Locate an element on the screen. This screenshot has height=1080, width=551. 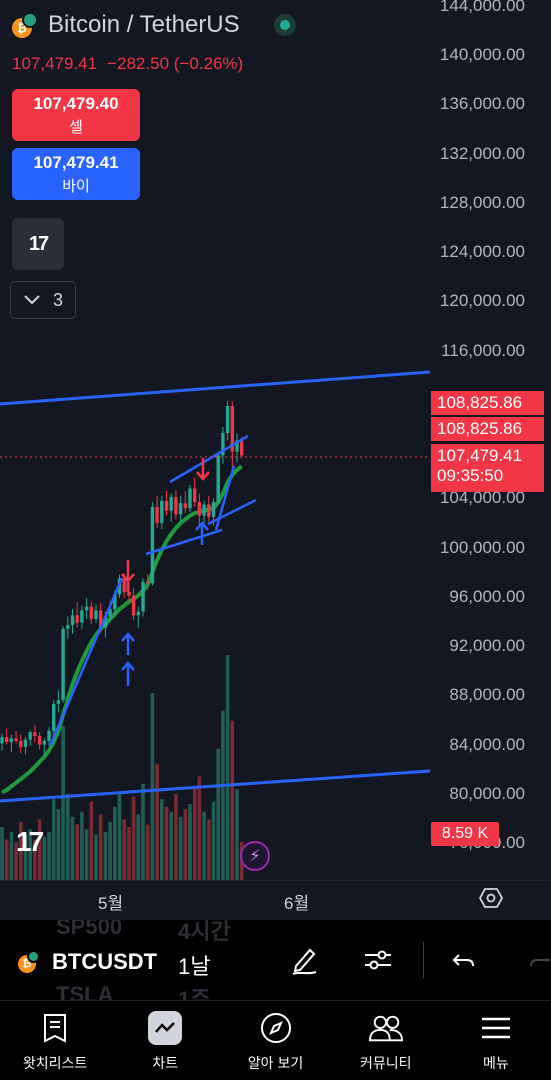
indicators-toggle: 3 is located at coordinates (43, 300).